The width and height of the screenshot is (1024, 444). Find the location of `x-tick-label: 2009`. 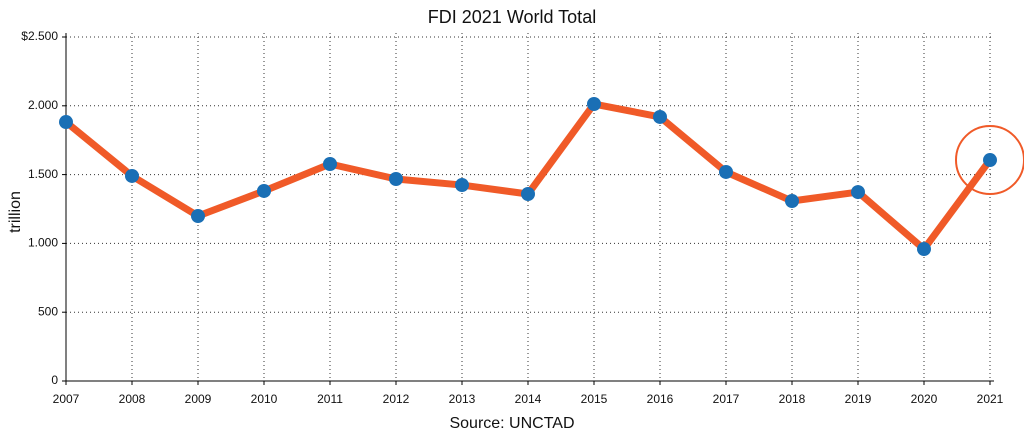

x-tick-label: 2009 is located at coordinates (198, 399).